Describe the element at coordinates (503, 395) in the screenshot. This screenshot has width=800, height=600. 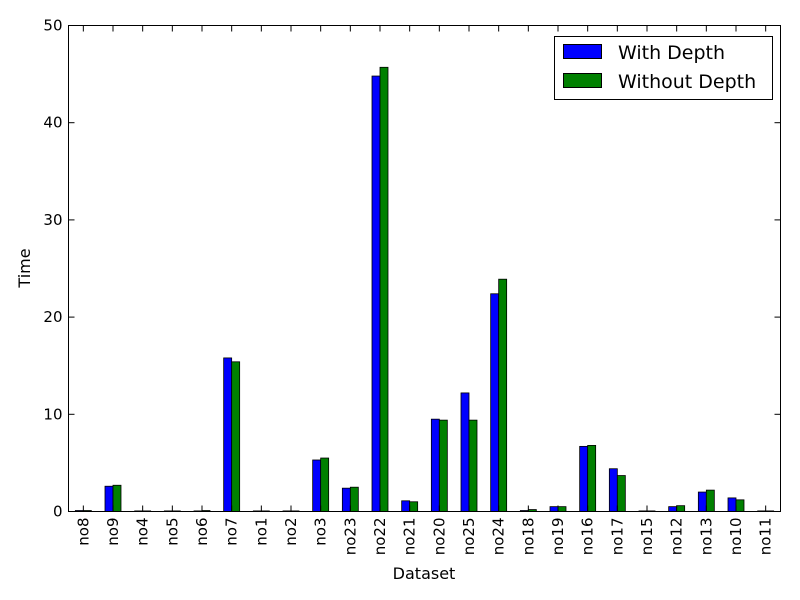
I see `bar-no24-without-depth` at that location.